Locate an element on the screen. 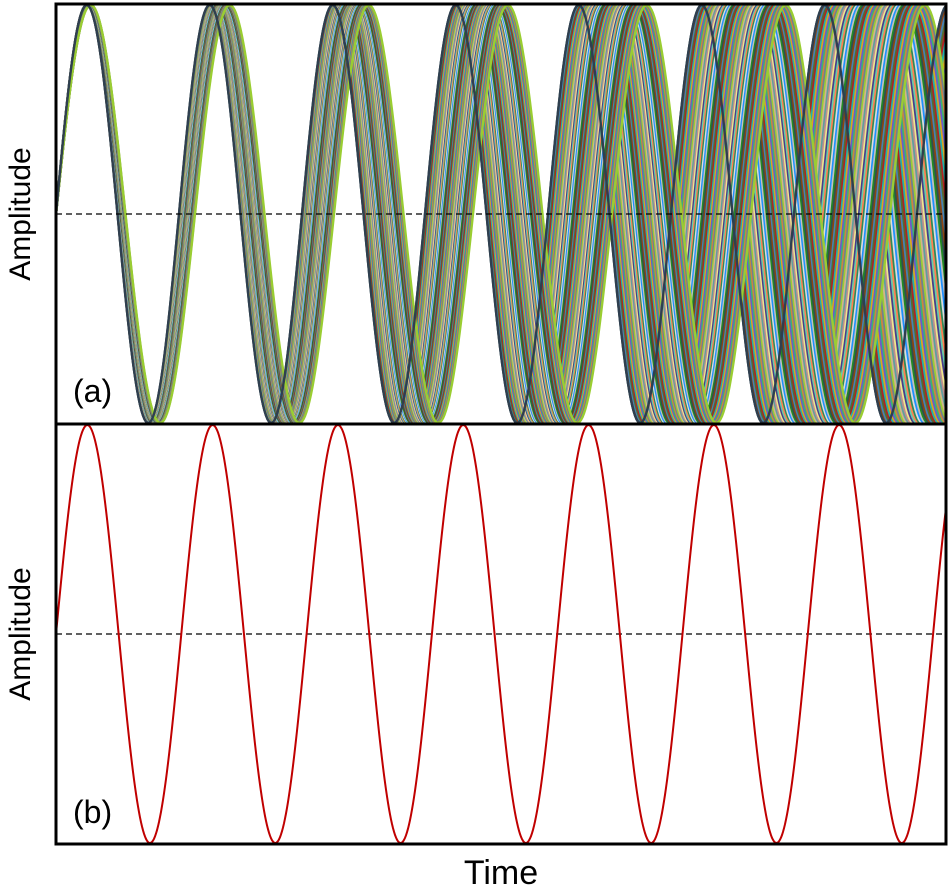  x-axis-label: Time is located at coordinates (501, 872).